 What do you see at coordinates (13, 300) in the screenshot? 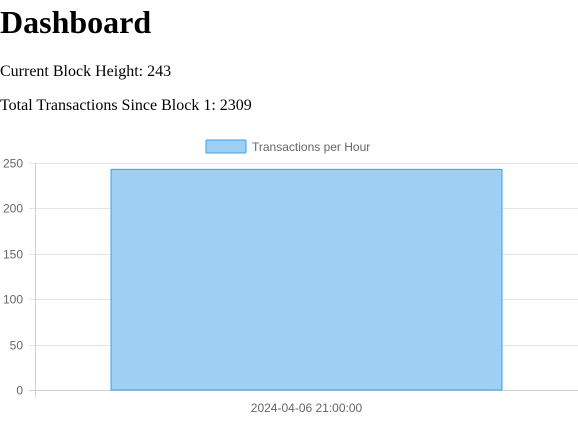
I see `y-tick-label: 100` at bounding box center [13, 300].